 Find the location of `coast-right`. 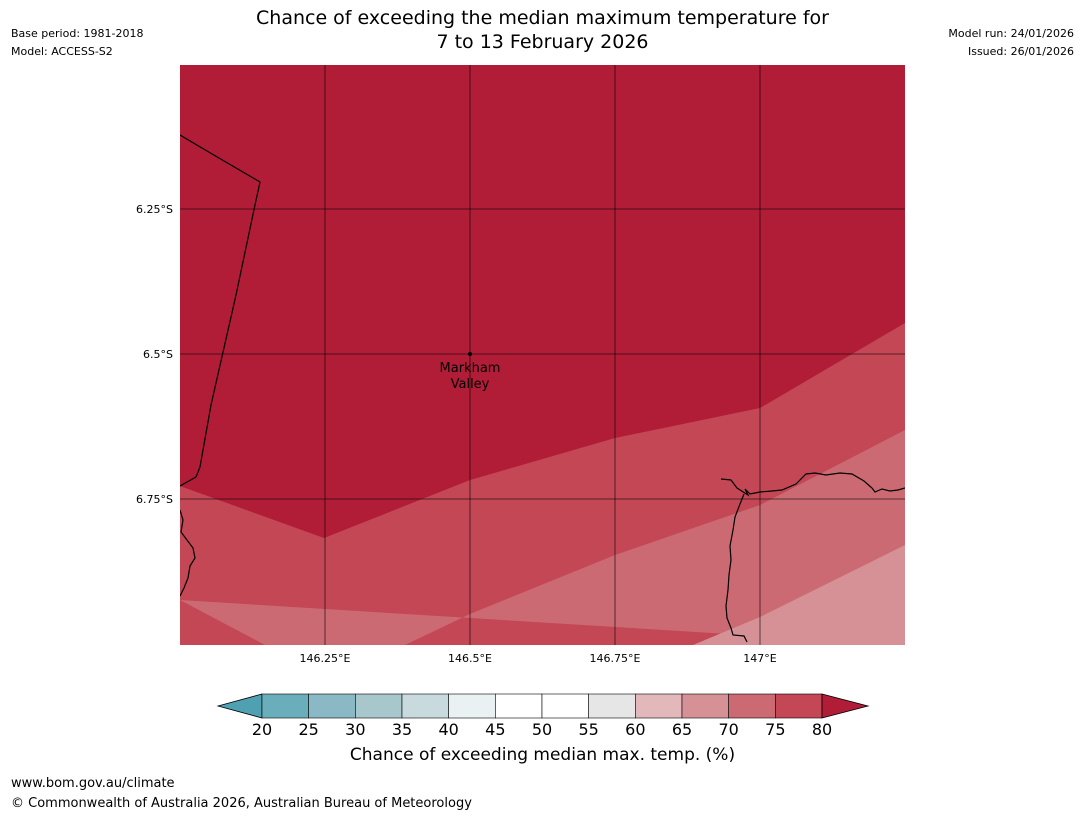

coast-right is located at coordinates (812, 484).